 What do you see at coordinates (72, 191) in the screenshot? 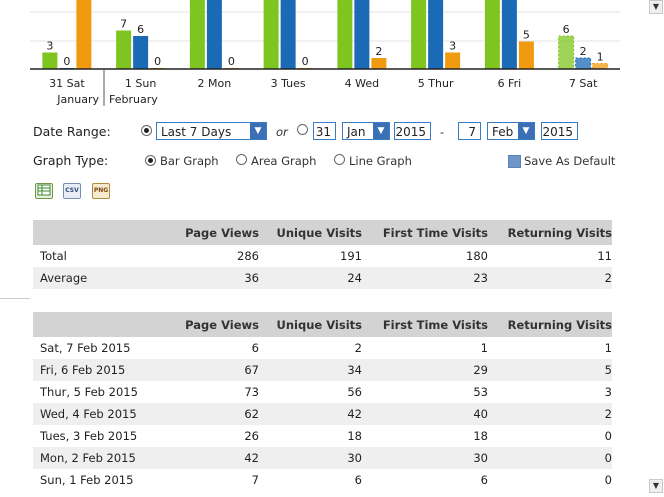
I see `csv-export-icon: CSV` at bounding box center [72, 191].